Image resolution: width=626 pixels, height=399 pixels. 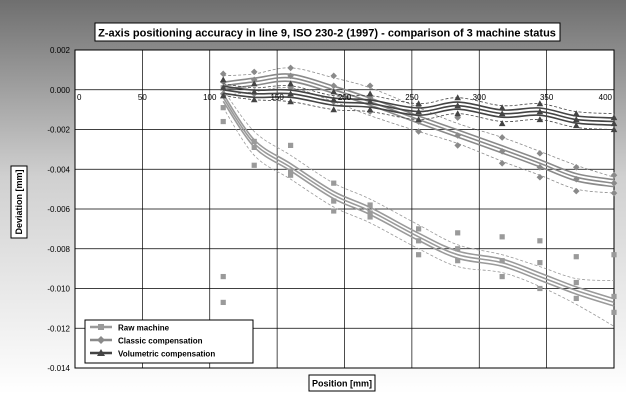 I want to click on y-tick-label: -0.006, so click(x=58, y=209).